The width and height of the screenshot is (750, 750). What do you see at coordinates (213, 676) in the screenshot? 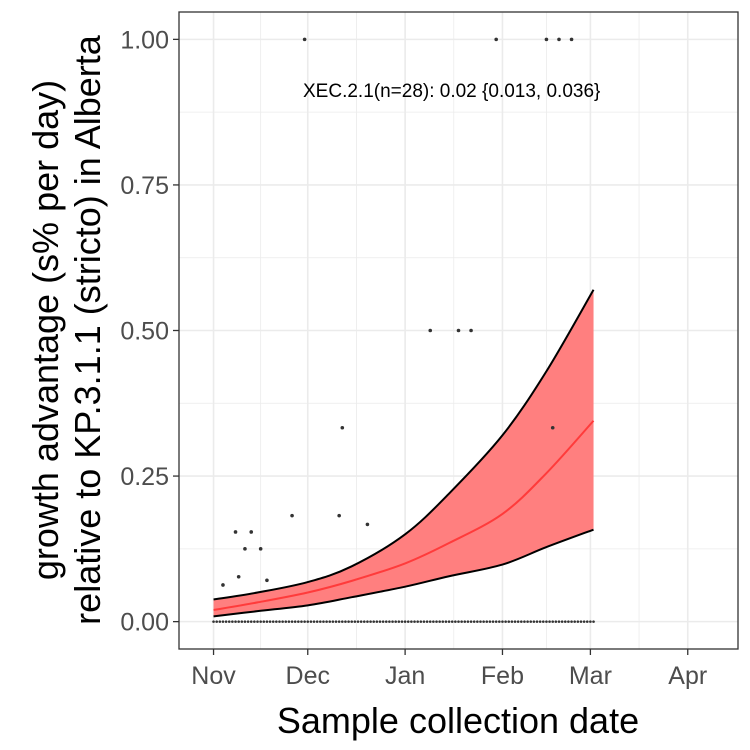
I see `x-tick-label: Nov` at bounding box center [213, 676].